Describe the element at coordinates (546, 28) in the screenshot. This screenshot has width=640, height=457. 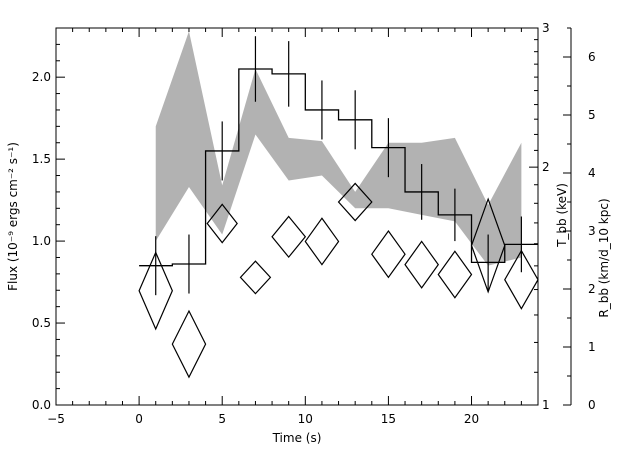
I see `tbb-tick-label: 3` at that location.